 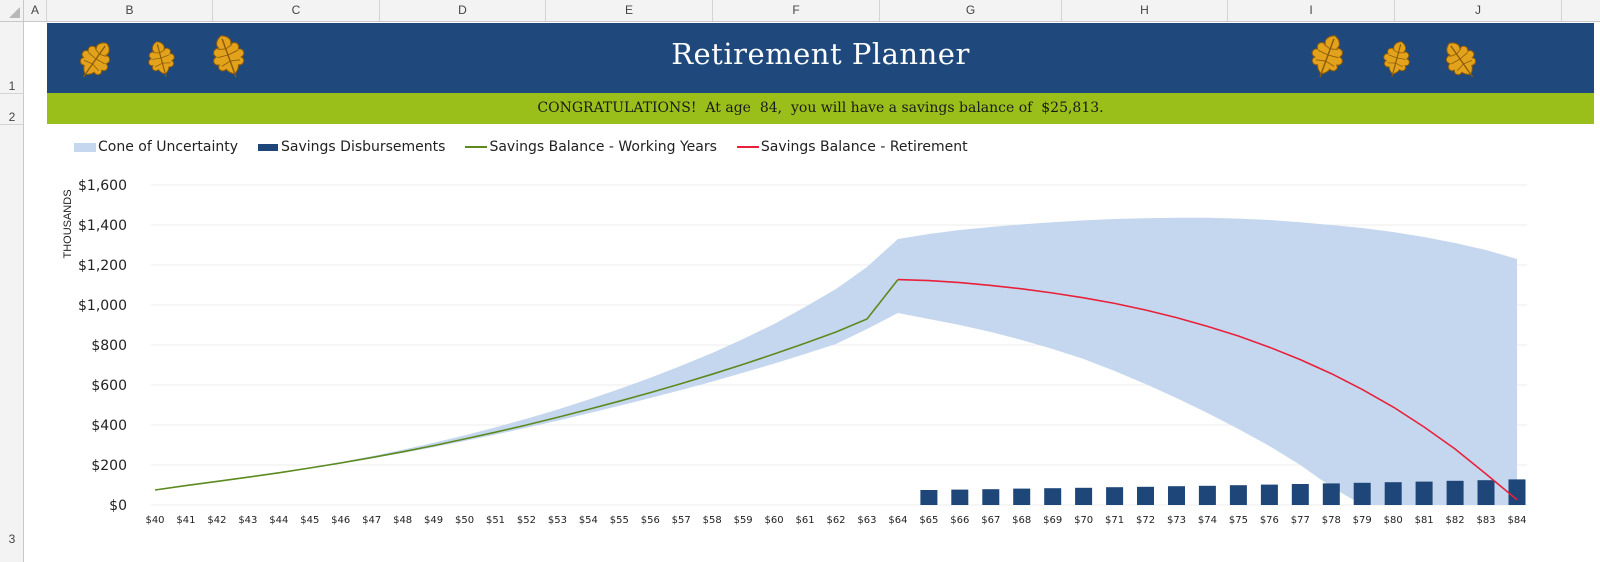 What do you see at coordinates (1269, 520) in the screenshot?
I see `x-tick-label: $76` at bounding box center [1269, 520].